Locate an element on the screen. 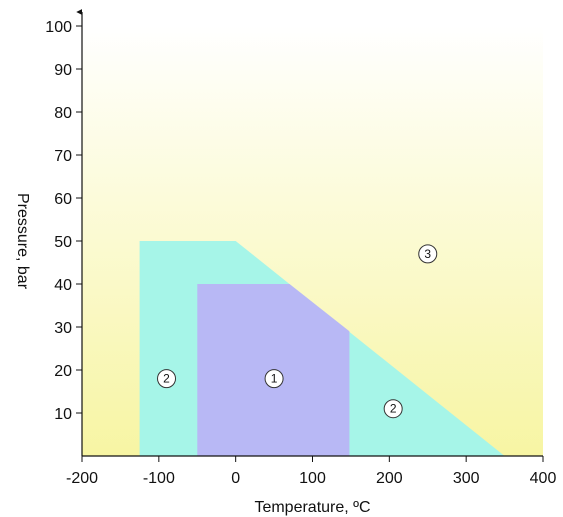 This screenshot has height=517, width=563. x-tick-label: -100 is located at coordinates (159, 478).